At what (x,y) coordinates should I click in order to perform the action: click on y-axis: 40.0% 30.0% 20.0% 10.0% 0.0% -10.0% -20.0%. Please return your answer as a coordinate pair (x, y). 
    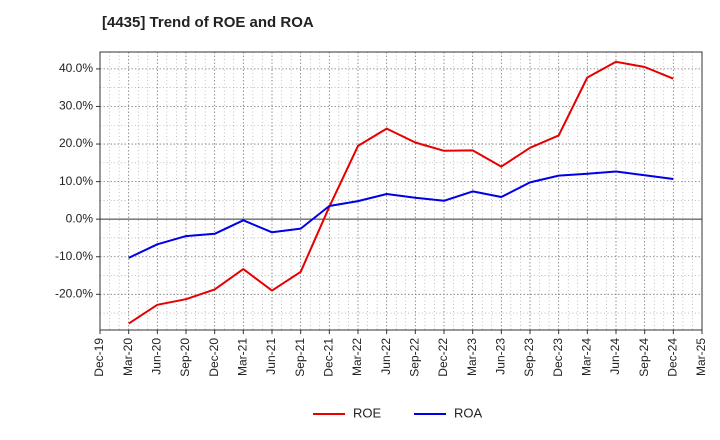
    Looking at the image, I should click on (77, 180).